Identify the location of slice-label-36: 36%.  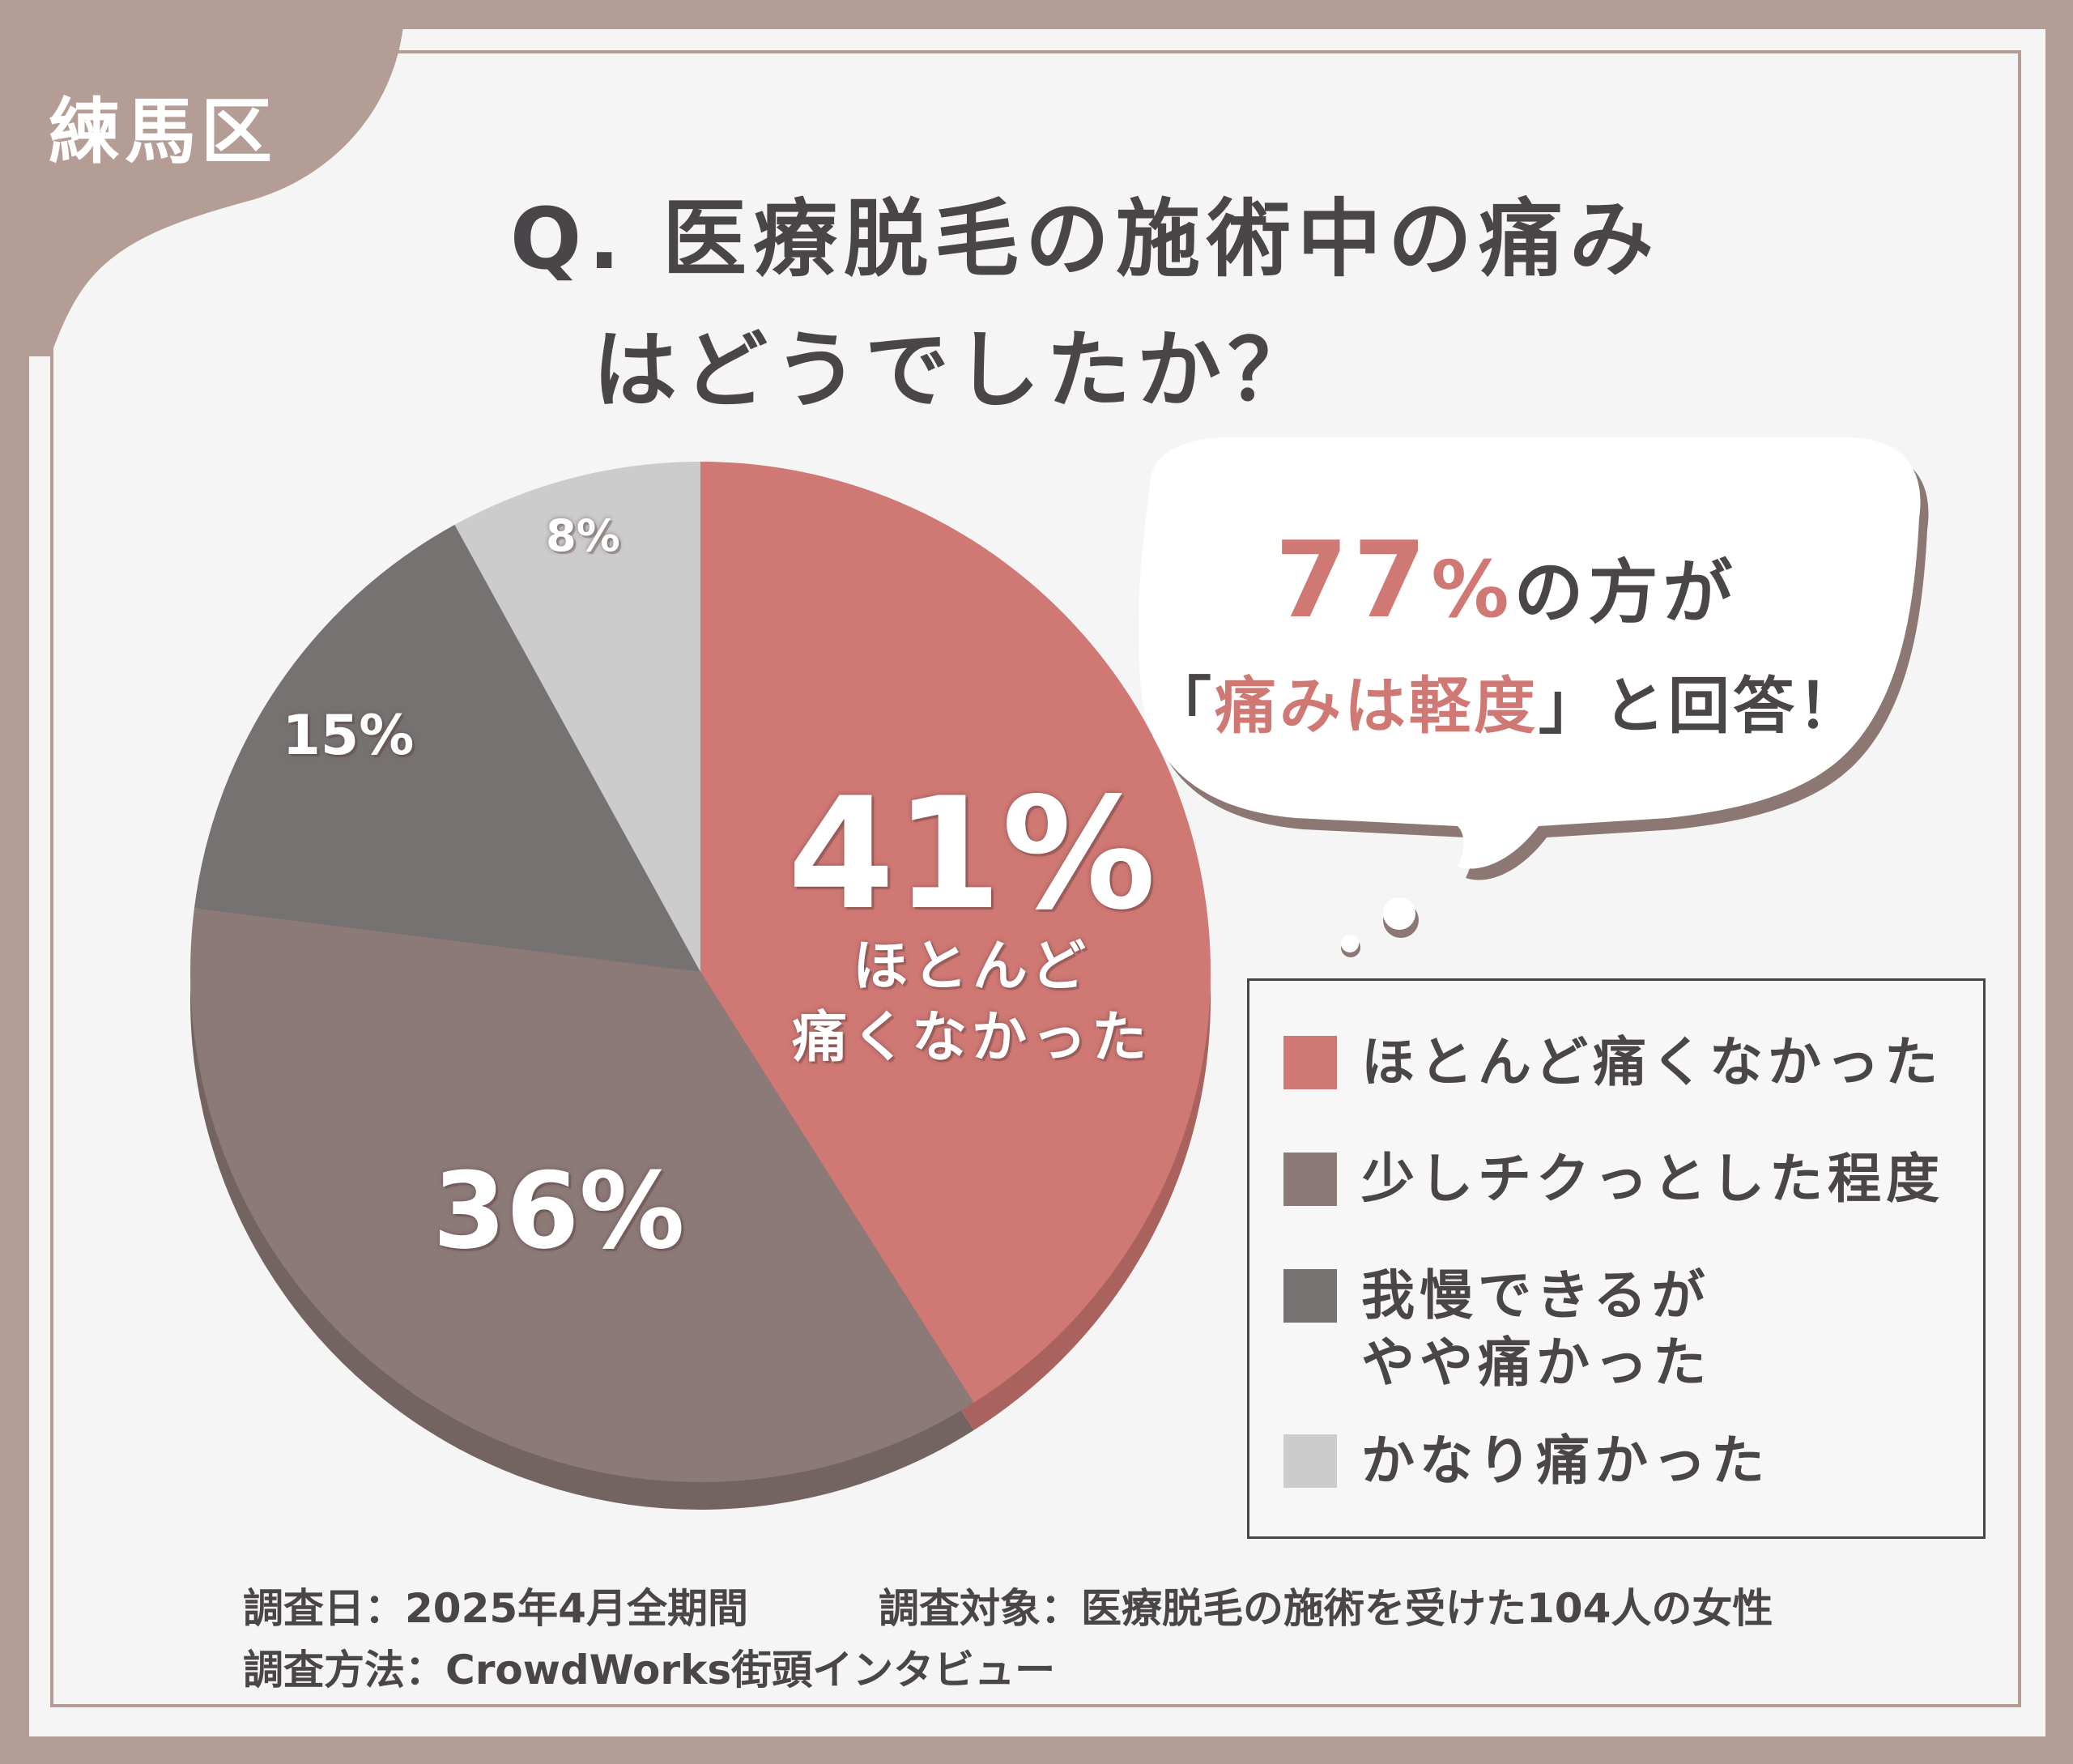
(559, 1210).